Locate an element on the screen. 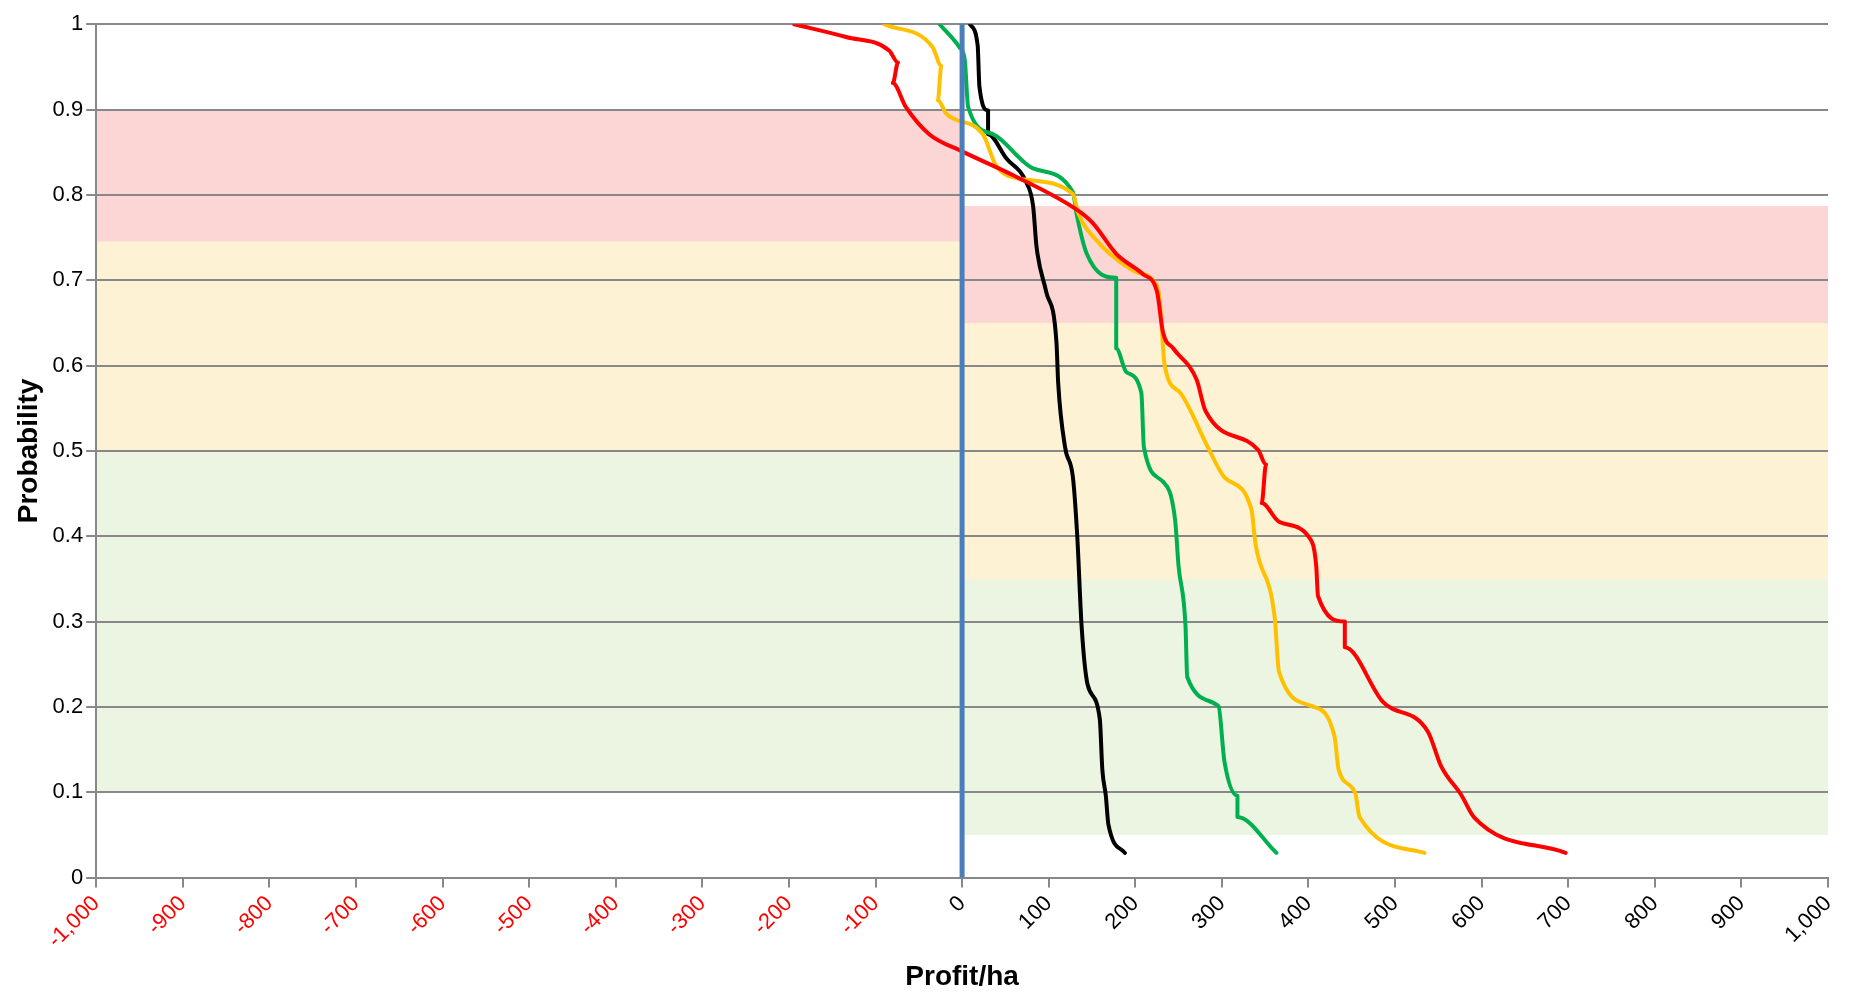  y-tick-label: 0.5 is located at coordinates (68, 449).